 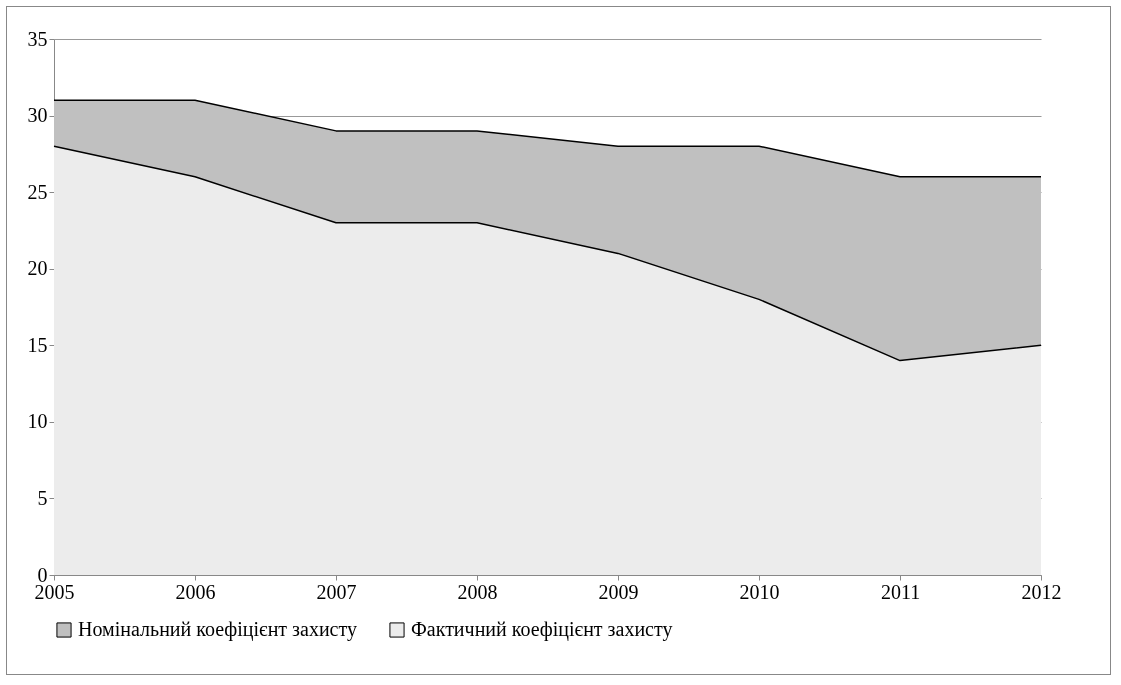 What do you see at coordinates (618, 591) in the screenshot?
I see `x-tick-label: 2009` at bounding box center [618, 591].